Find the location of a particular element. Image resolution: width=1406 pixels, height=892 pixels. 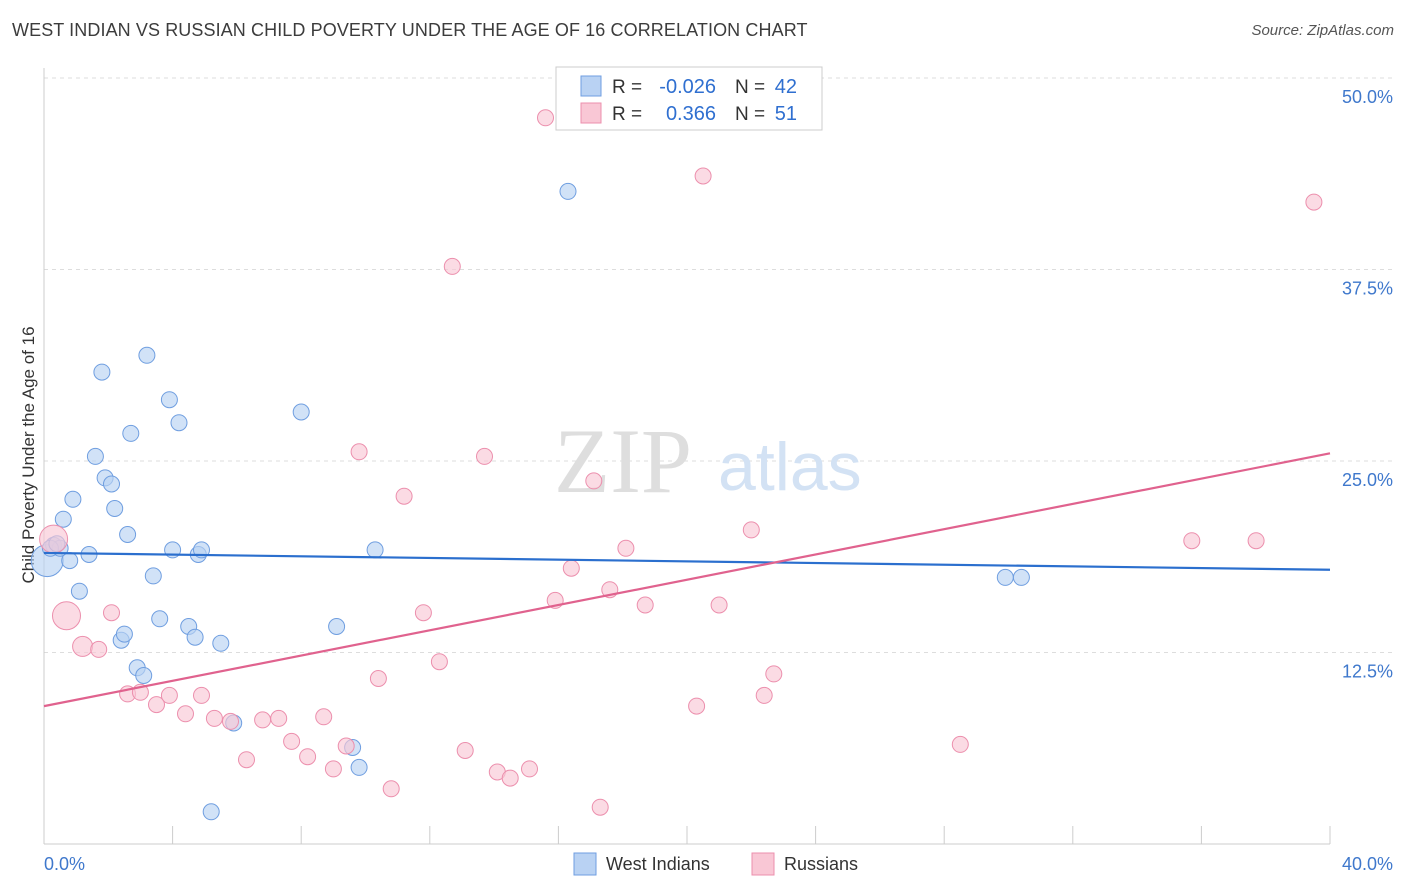

watermark-atlas: atlas is located at coordinates (790, 467).